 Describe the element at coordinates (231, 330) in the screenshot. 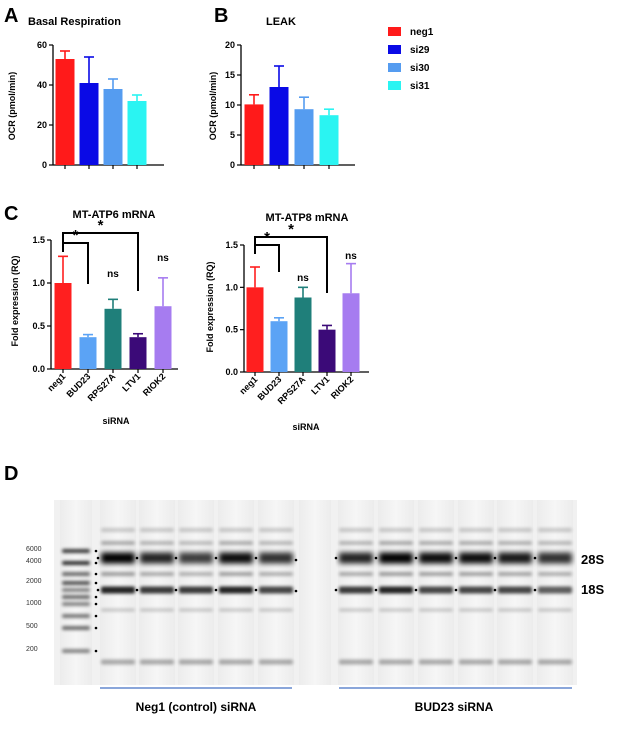

I see `y-tick-label: 0.5` at that location.